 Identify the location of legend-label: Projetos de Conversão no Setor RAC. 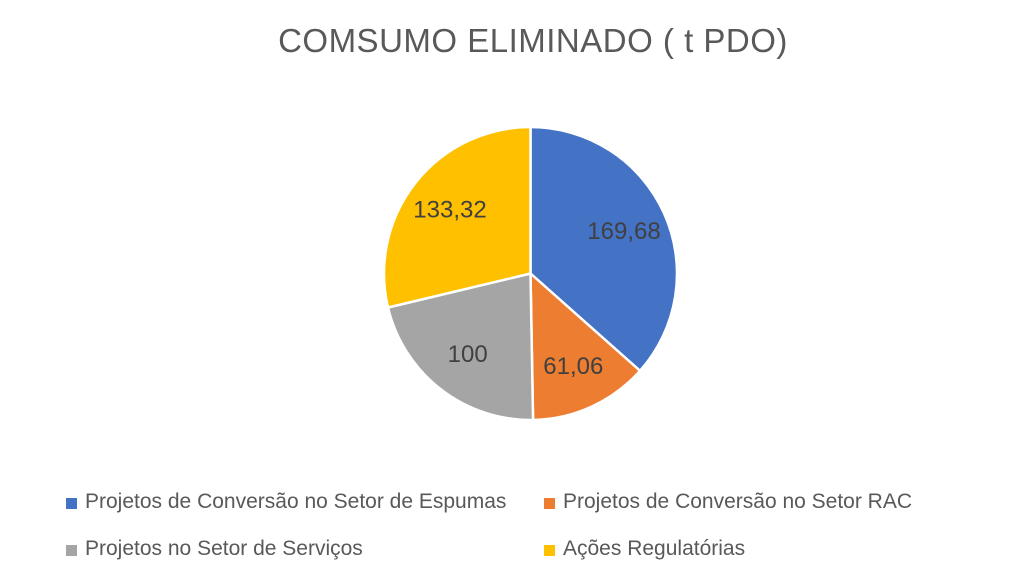
(738, 501).